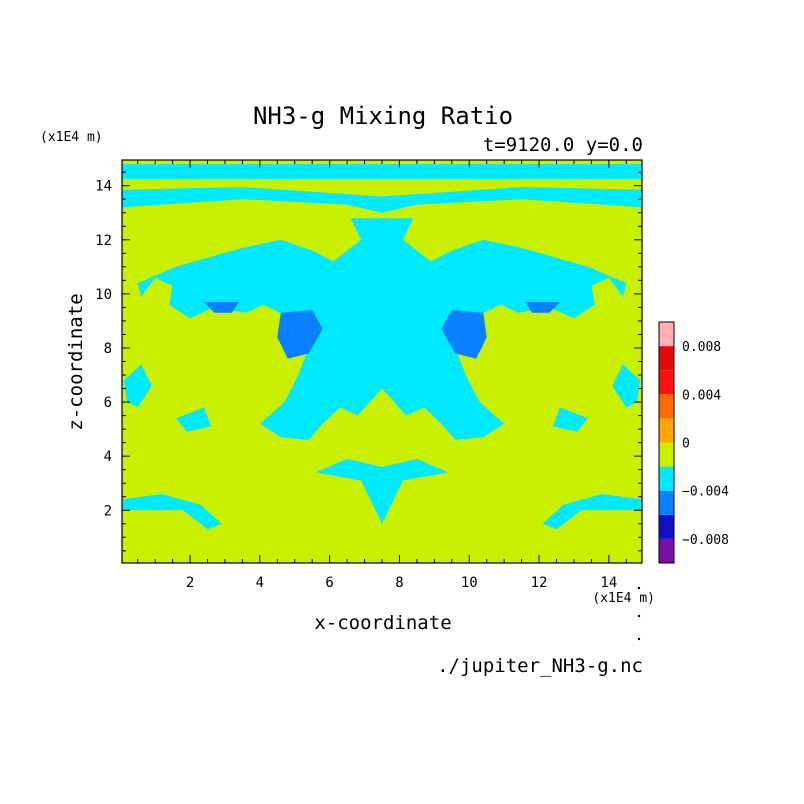 The width and height of the screenshot is (804, 804). Describe the element at coordinates (383, 116) in the screenshot. I see `chart-title: NH3-g Mixing Ratio` at that location.